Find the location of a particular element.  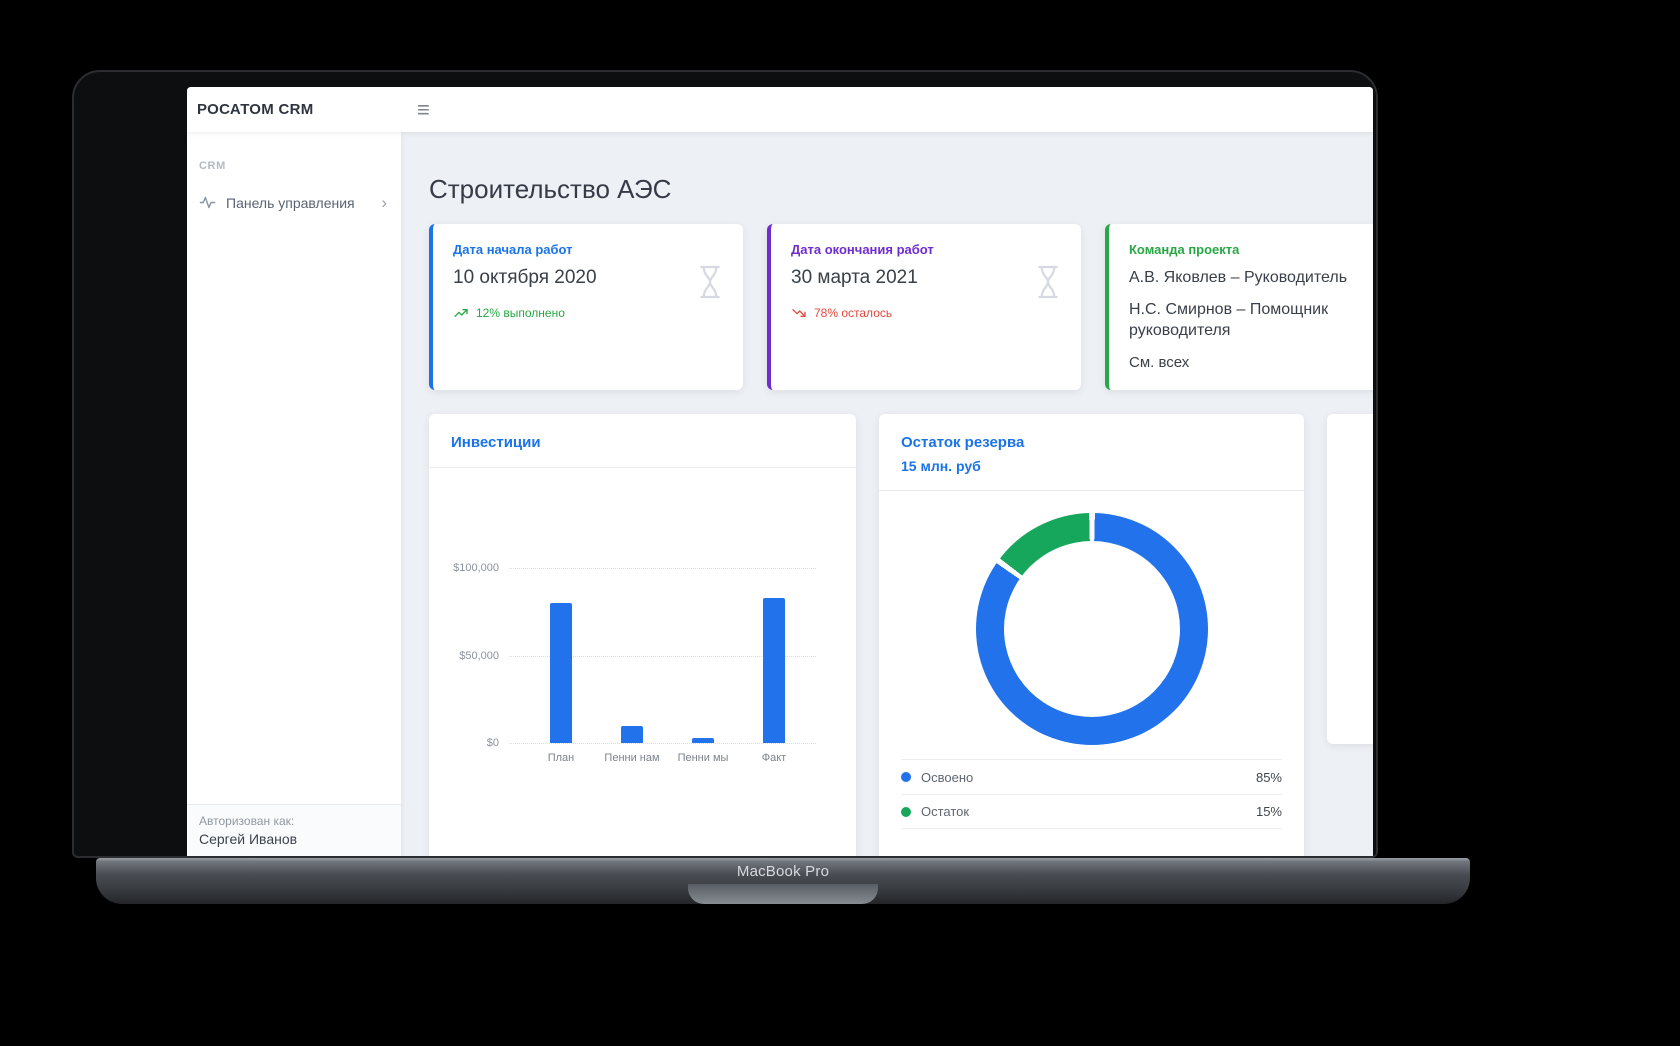

legend-value: 15% is located at coordinates (1268, 811).